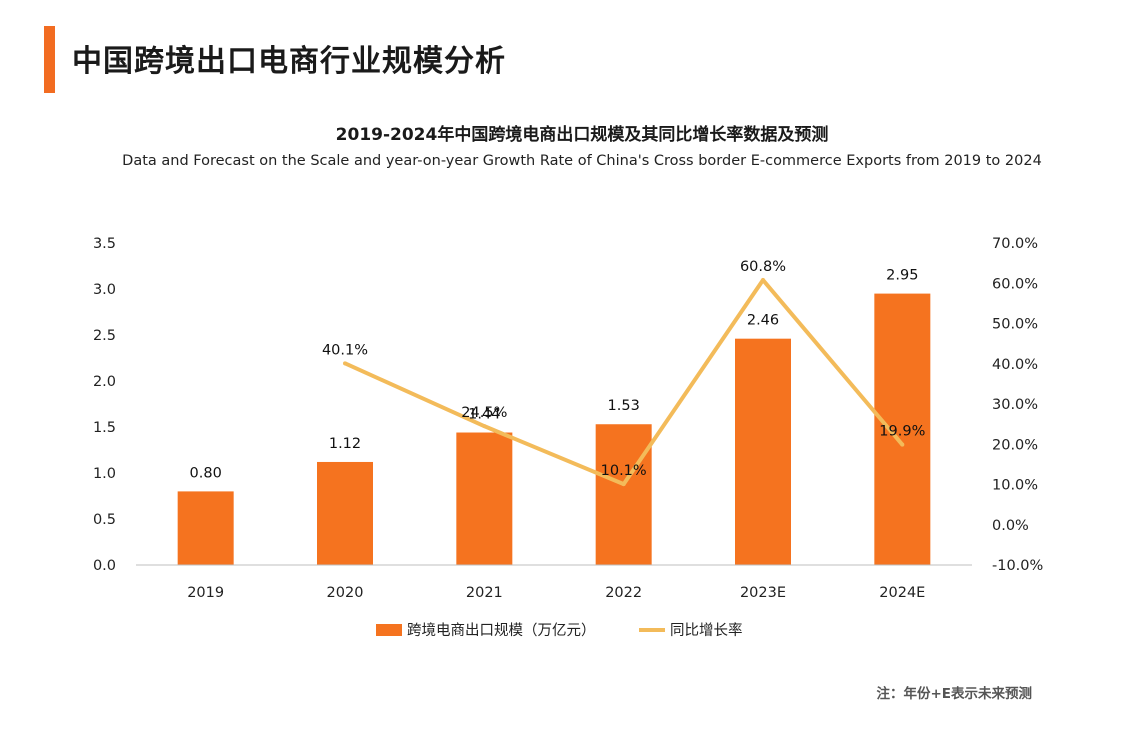 This screenshot has width=1134, height=737. What do you see at coordinates (345, 350) in the screenshot?
I see `growth-rate-label: 40.1%` at bounding box center [345, 350].